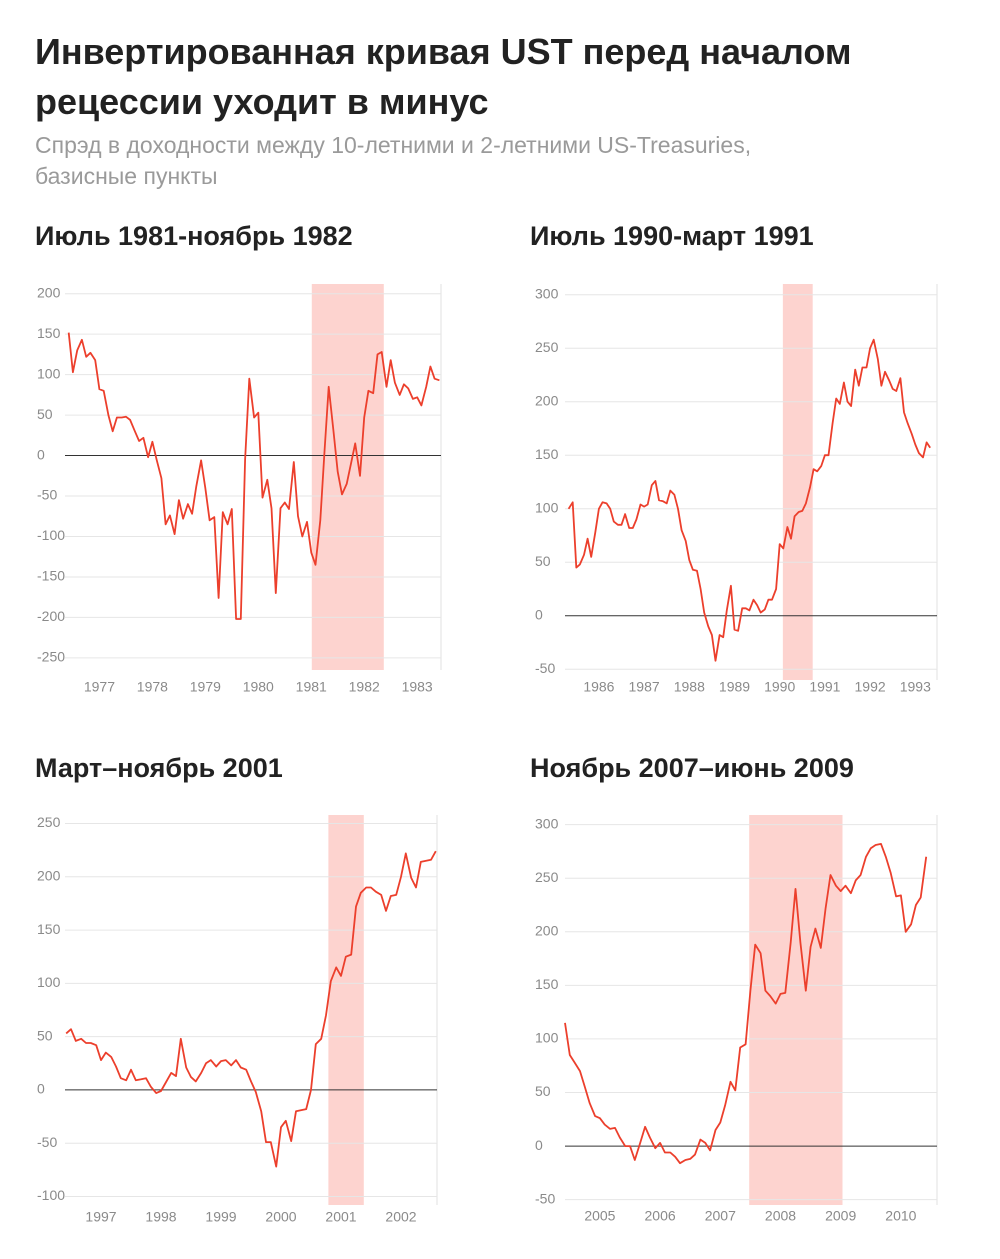  What do you see at coordinates (51, 657) in the screenshot?
I see `y-tick-label: -250` at bounding box center [51, 657].